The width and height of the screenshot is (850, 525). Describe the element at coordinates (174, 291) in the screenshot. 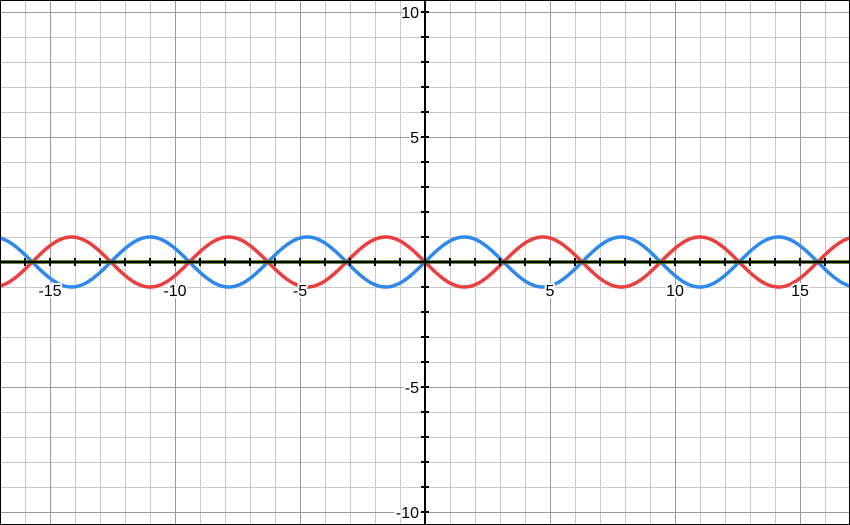

I see `x-tick-label: -10` at that location.